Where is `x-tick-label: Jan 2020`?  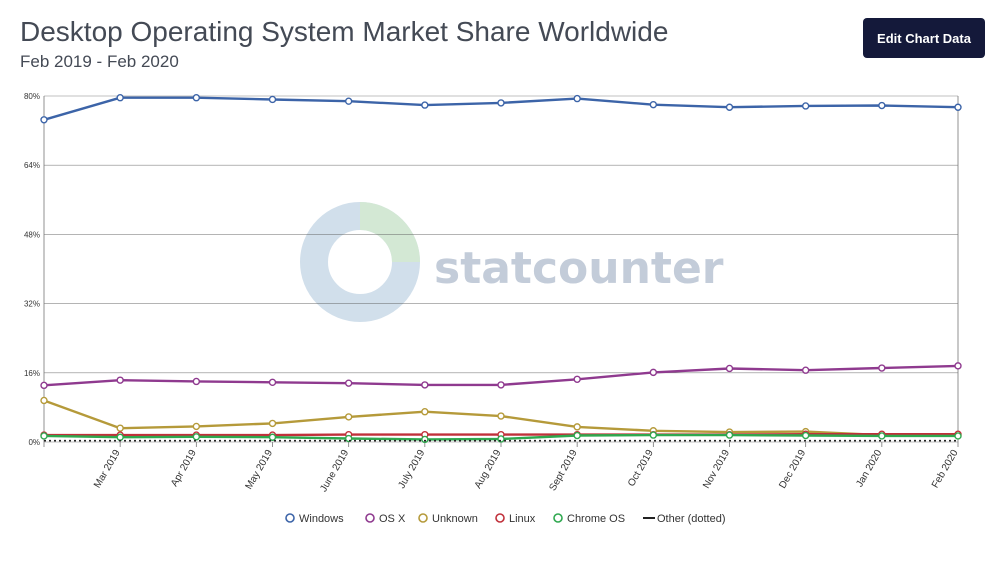
x-tick-label: Jan 2020 is located at coordinates (869, 469).